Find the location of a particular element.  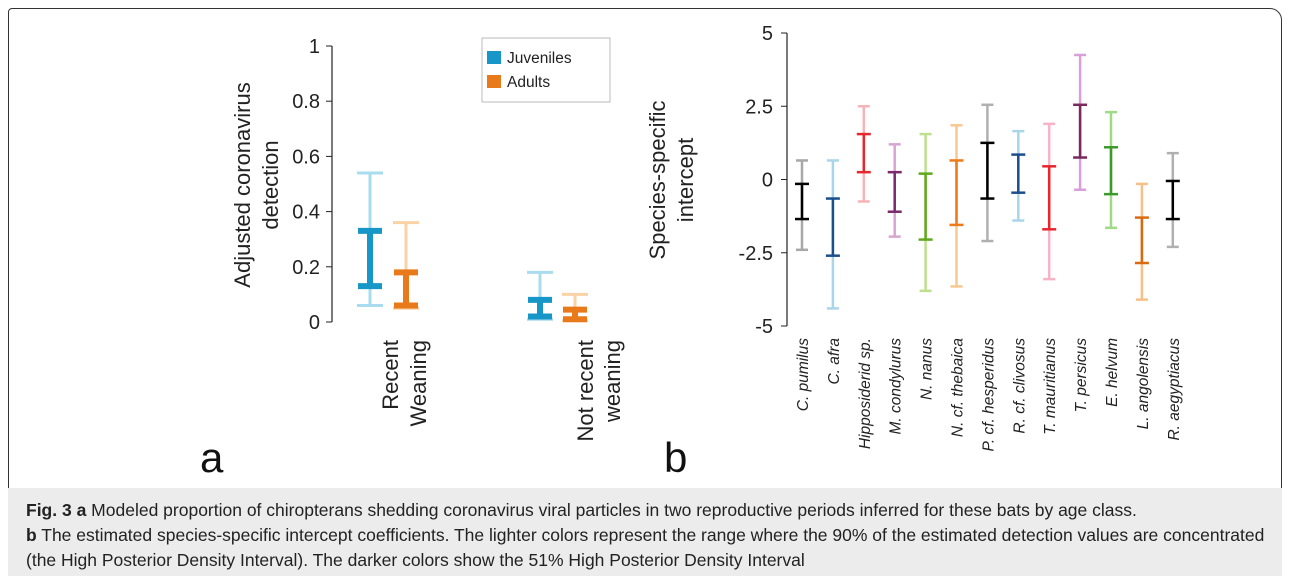

panel-letter-b: b is located at coordinates (675, 457).